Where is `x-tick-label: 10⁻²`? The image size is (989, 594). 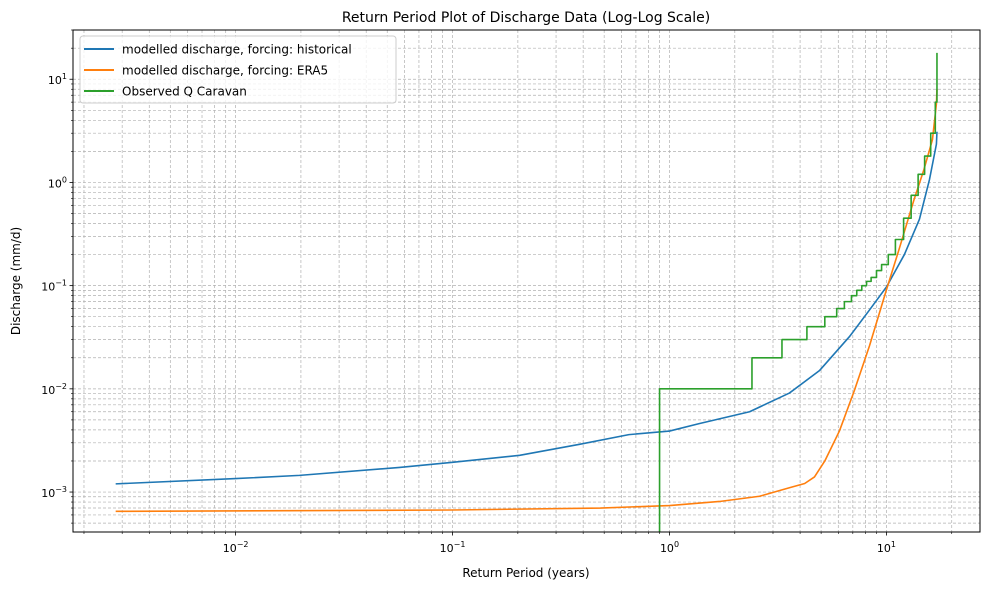 x-tick-label: 10⁻² is located at coordinates (236, 547).